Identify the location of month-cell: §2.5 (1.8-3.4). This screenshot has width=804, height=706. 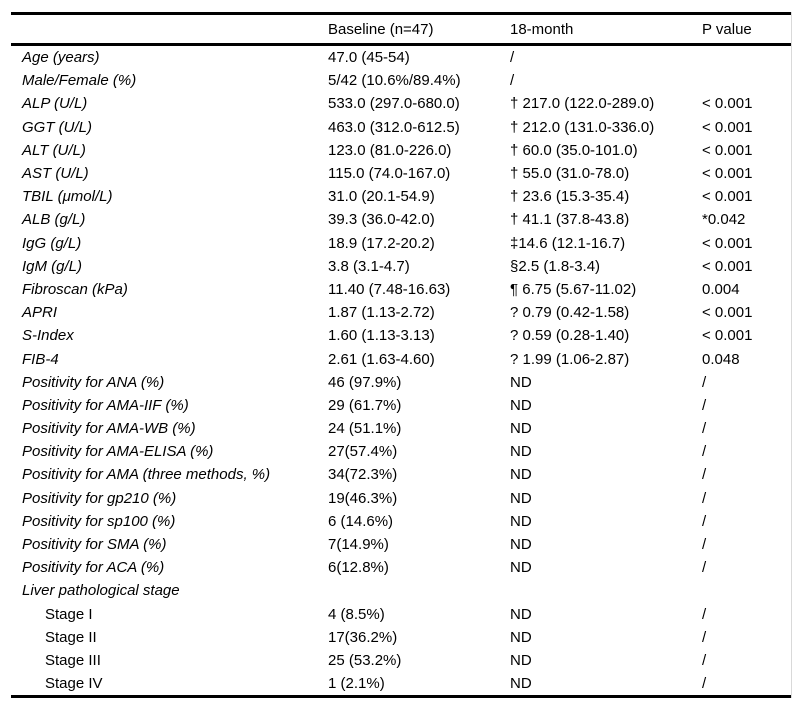
(555, 266).